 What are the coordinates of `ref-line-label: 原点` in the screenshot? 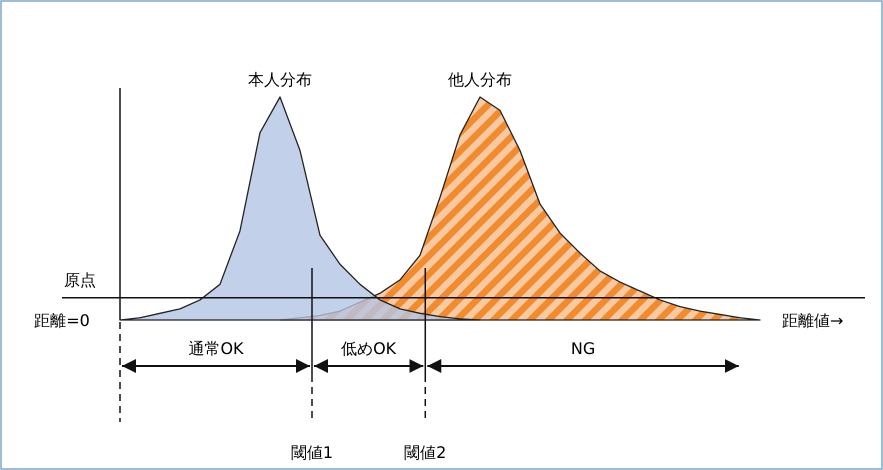 It's located at (80, 280).